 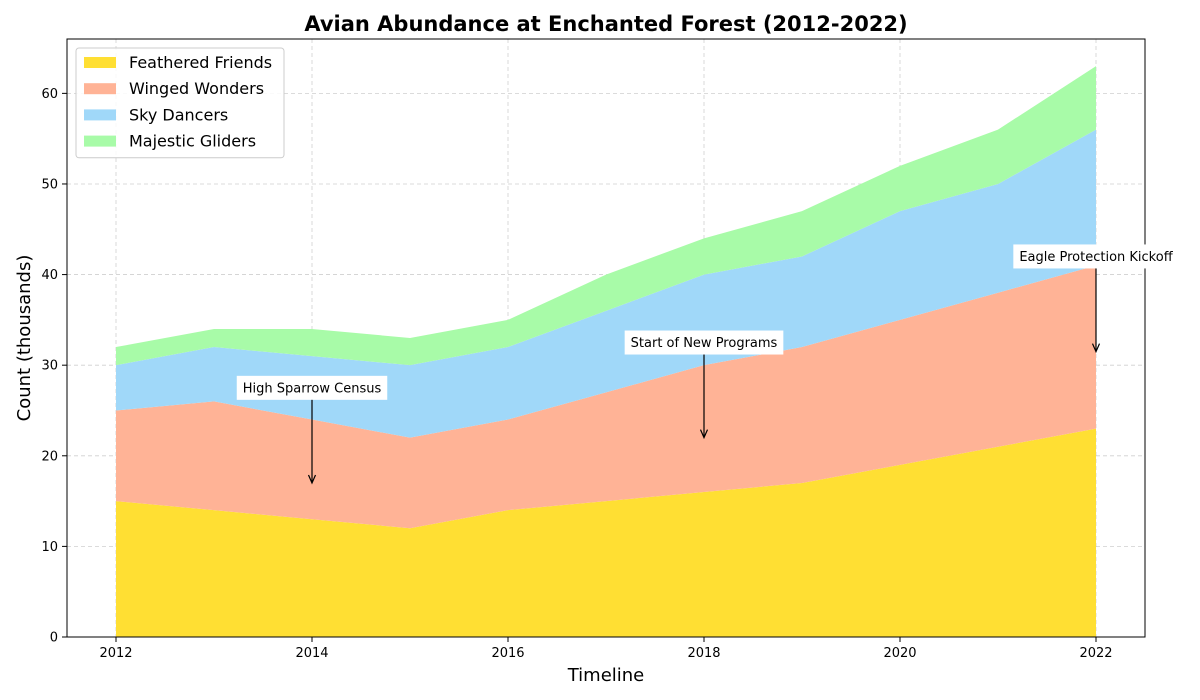 I want to click on x-axis-label: Timeline, so click(x=606, y=675).